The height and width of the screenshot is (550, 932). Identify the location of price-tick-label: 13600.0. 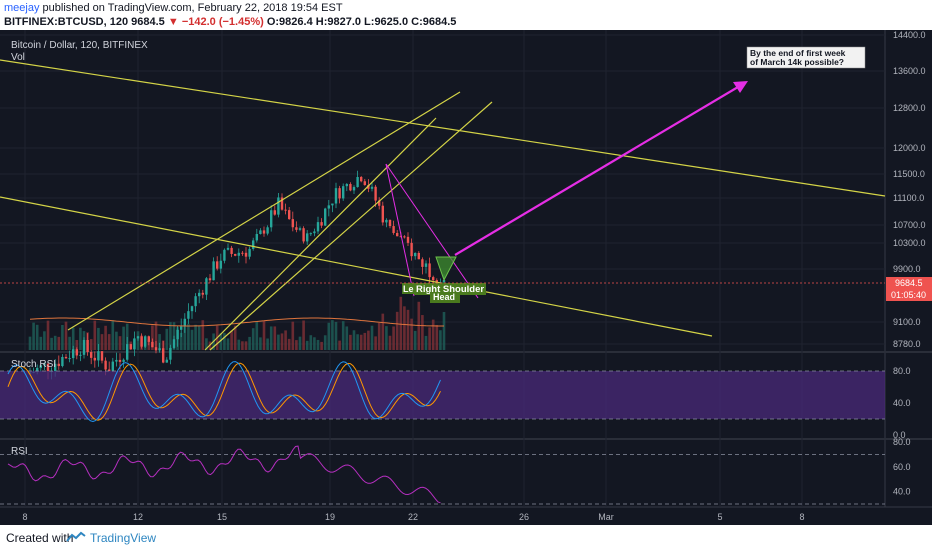
(909, 71).